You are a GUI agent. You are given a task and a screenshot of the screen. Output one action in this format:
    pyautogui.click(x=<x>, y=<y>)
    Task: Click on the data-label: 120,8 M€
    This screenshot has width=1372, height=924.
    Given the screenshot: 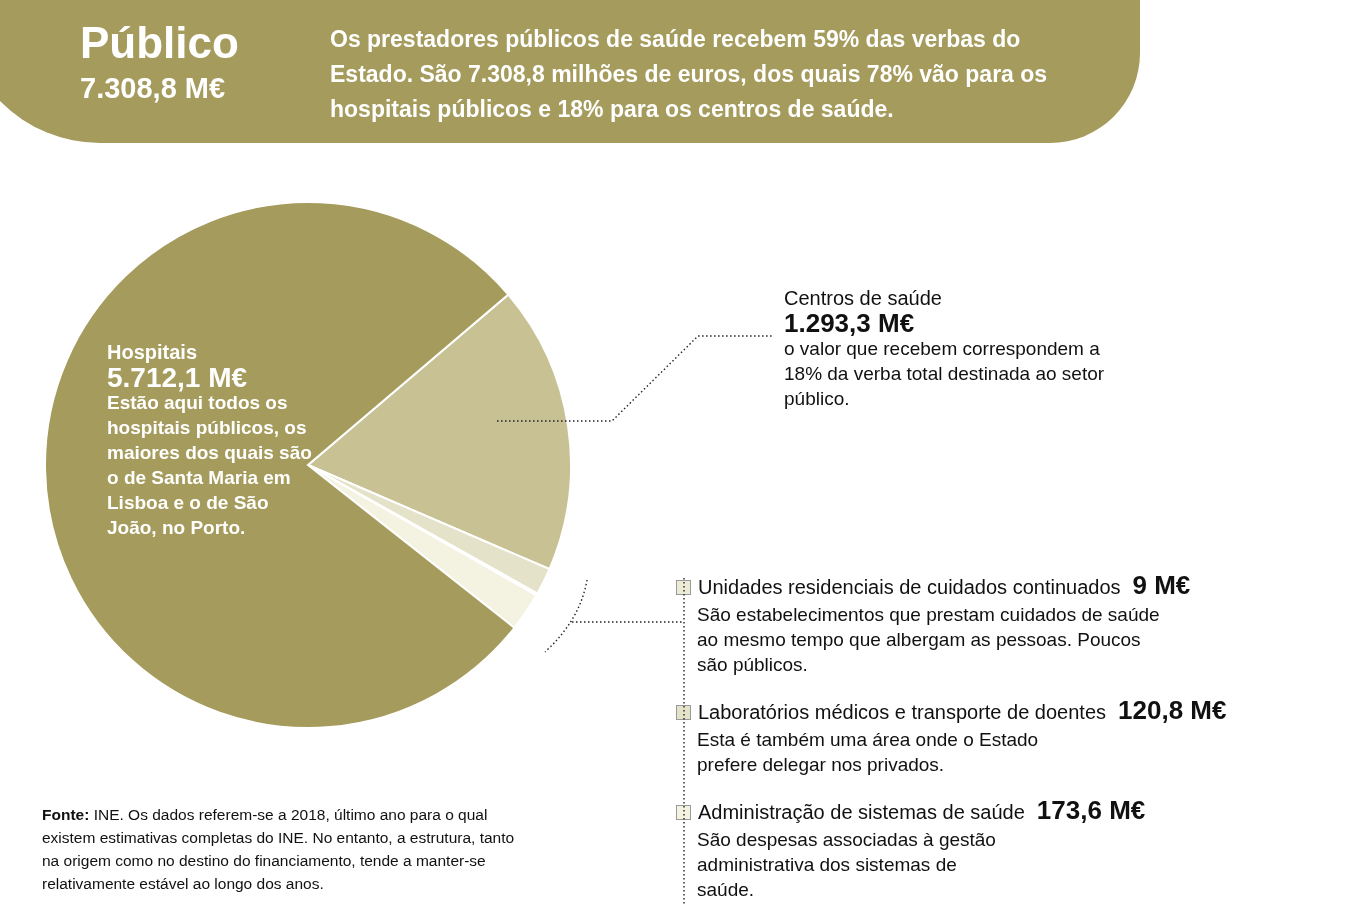 What is the action you would take?
    pyautogui.click(x=1172, y=710)
    